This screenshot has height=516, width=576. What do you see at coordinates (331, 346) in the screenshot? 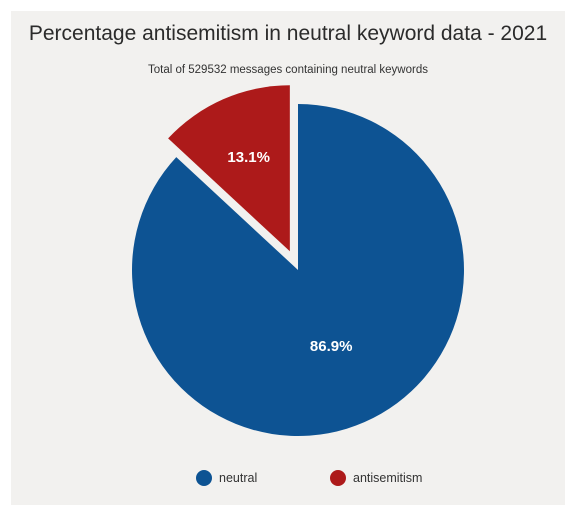
I see `slice-label-neutral: 86.9%` at bounding box center [331, 346].